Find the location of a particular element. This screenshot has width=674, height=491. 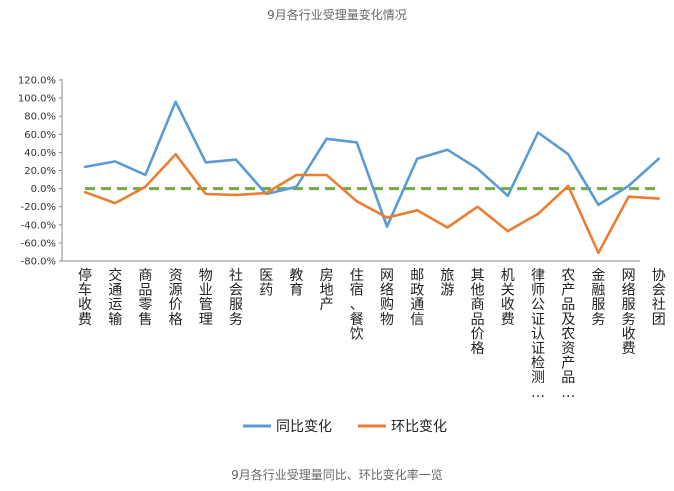

y-tick-label: -20.0% is located at coordinates (38, 207).